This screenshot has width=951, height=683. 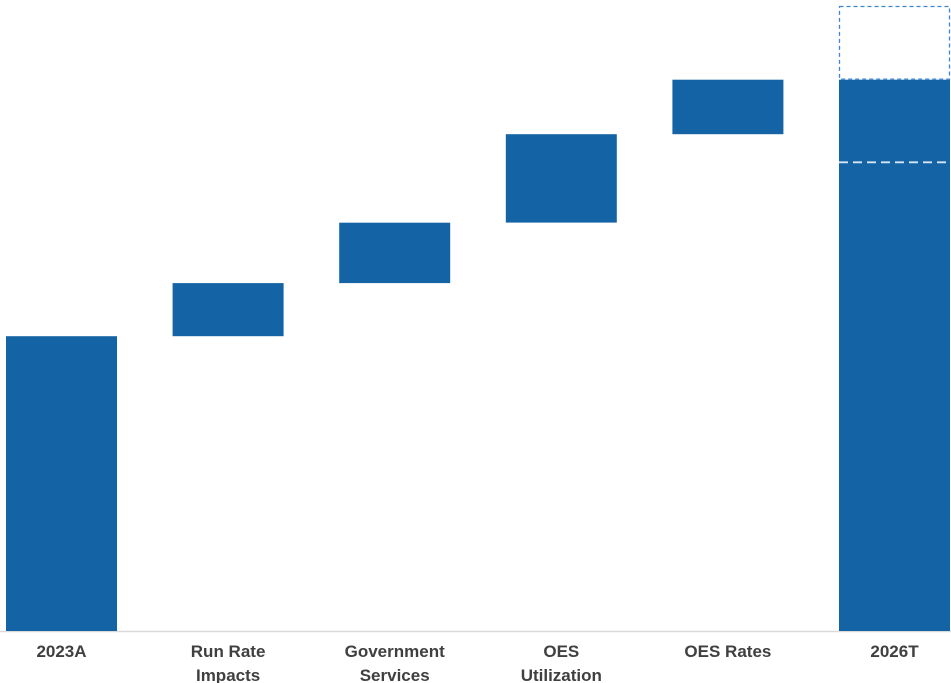 I want to click on category-label-line: Services, so click(x=395, y=674).